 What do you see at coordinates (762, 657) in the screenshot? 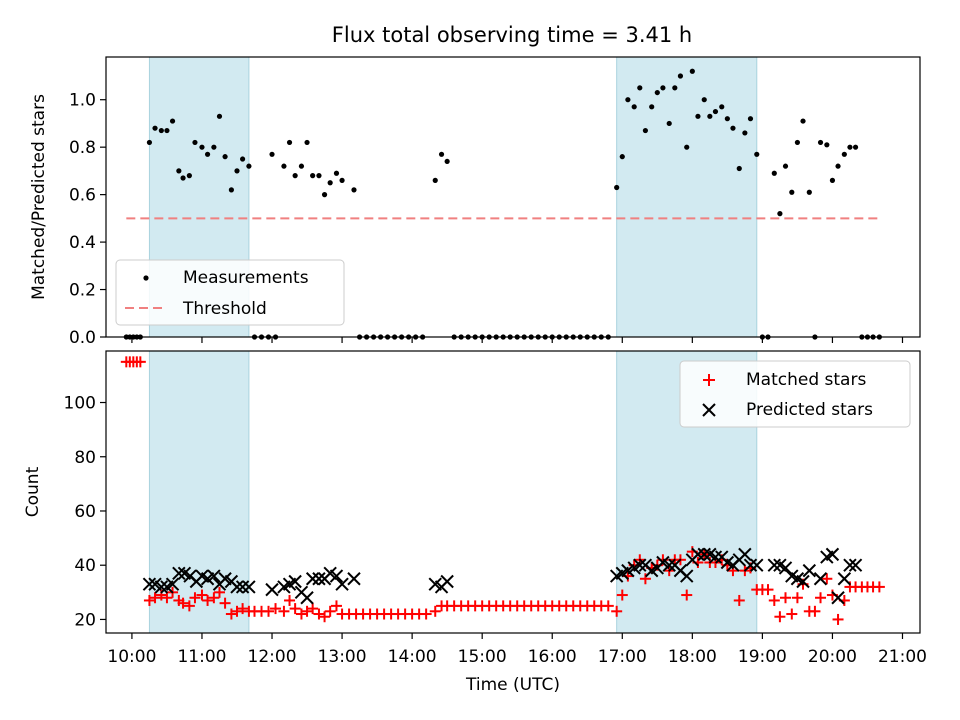
I see `x-tick-label: 19:00` at bounding box center [762, 657].